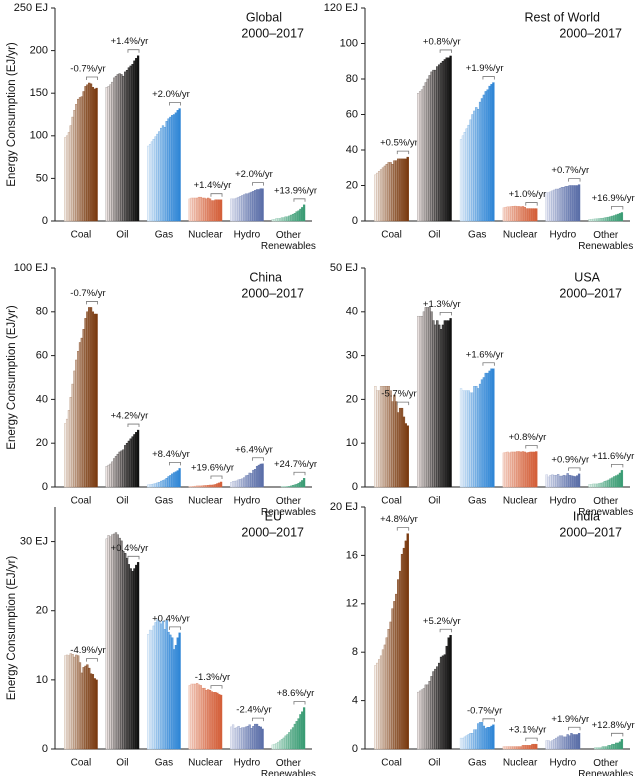 The image size is (640, 776). What do you see at coordinates (39, 51) in the screenshot?
I see `y-tick-label: 200` at bounding box center [39, 51].